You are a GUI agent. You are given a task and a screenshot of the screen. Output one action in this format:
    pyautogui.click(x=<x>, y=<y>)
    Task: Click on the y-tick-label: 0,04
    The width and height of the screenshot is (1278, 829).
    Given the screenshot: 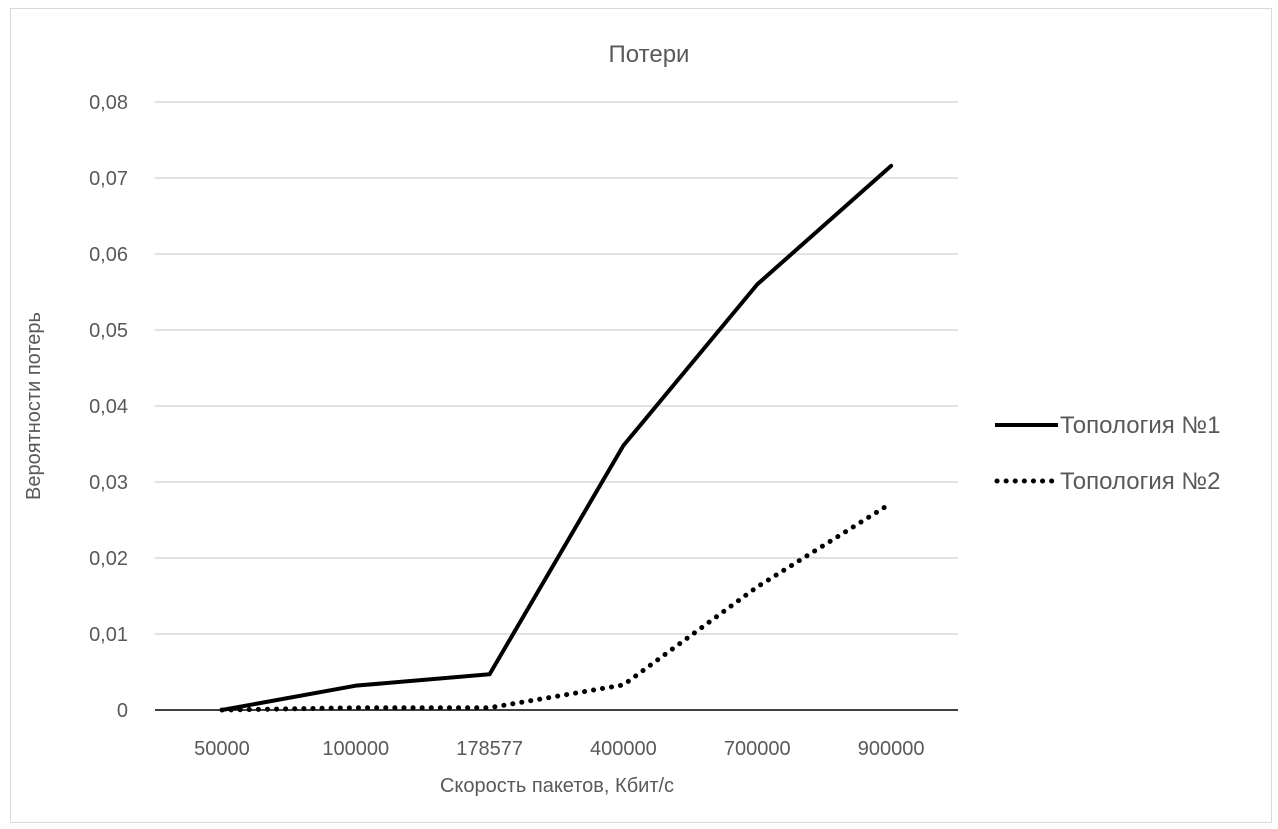 What is the action you would take?
    pyautogui.click(x=108, y=407)
    